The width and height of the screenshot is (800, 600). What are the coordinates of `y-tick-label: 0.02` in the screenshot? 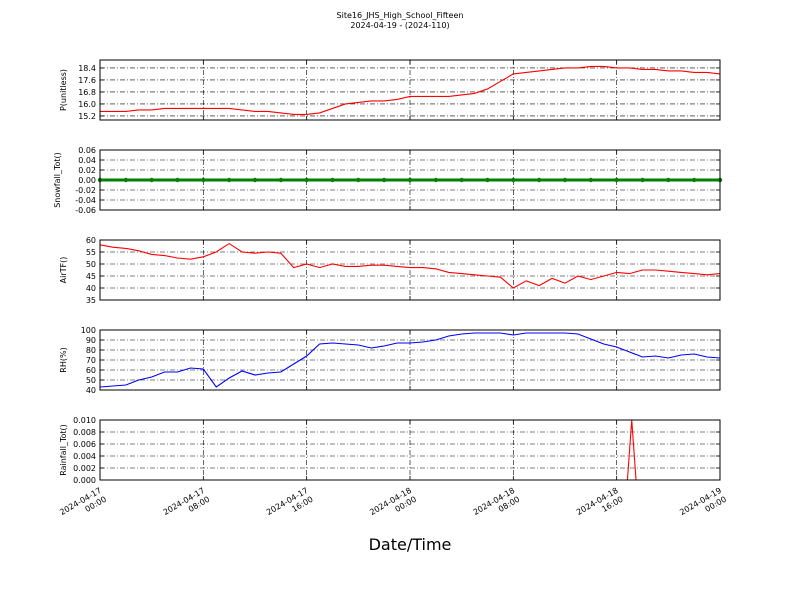 It's located at (87, 170).